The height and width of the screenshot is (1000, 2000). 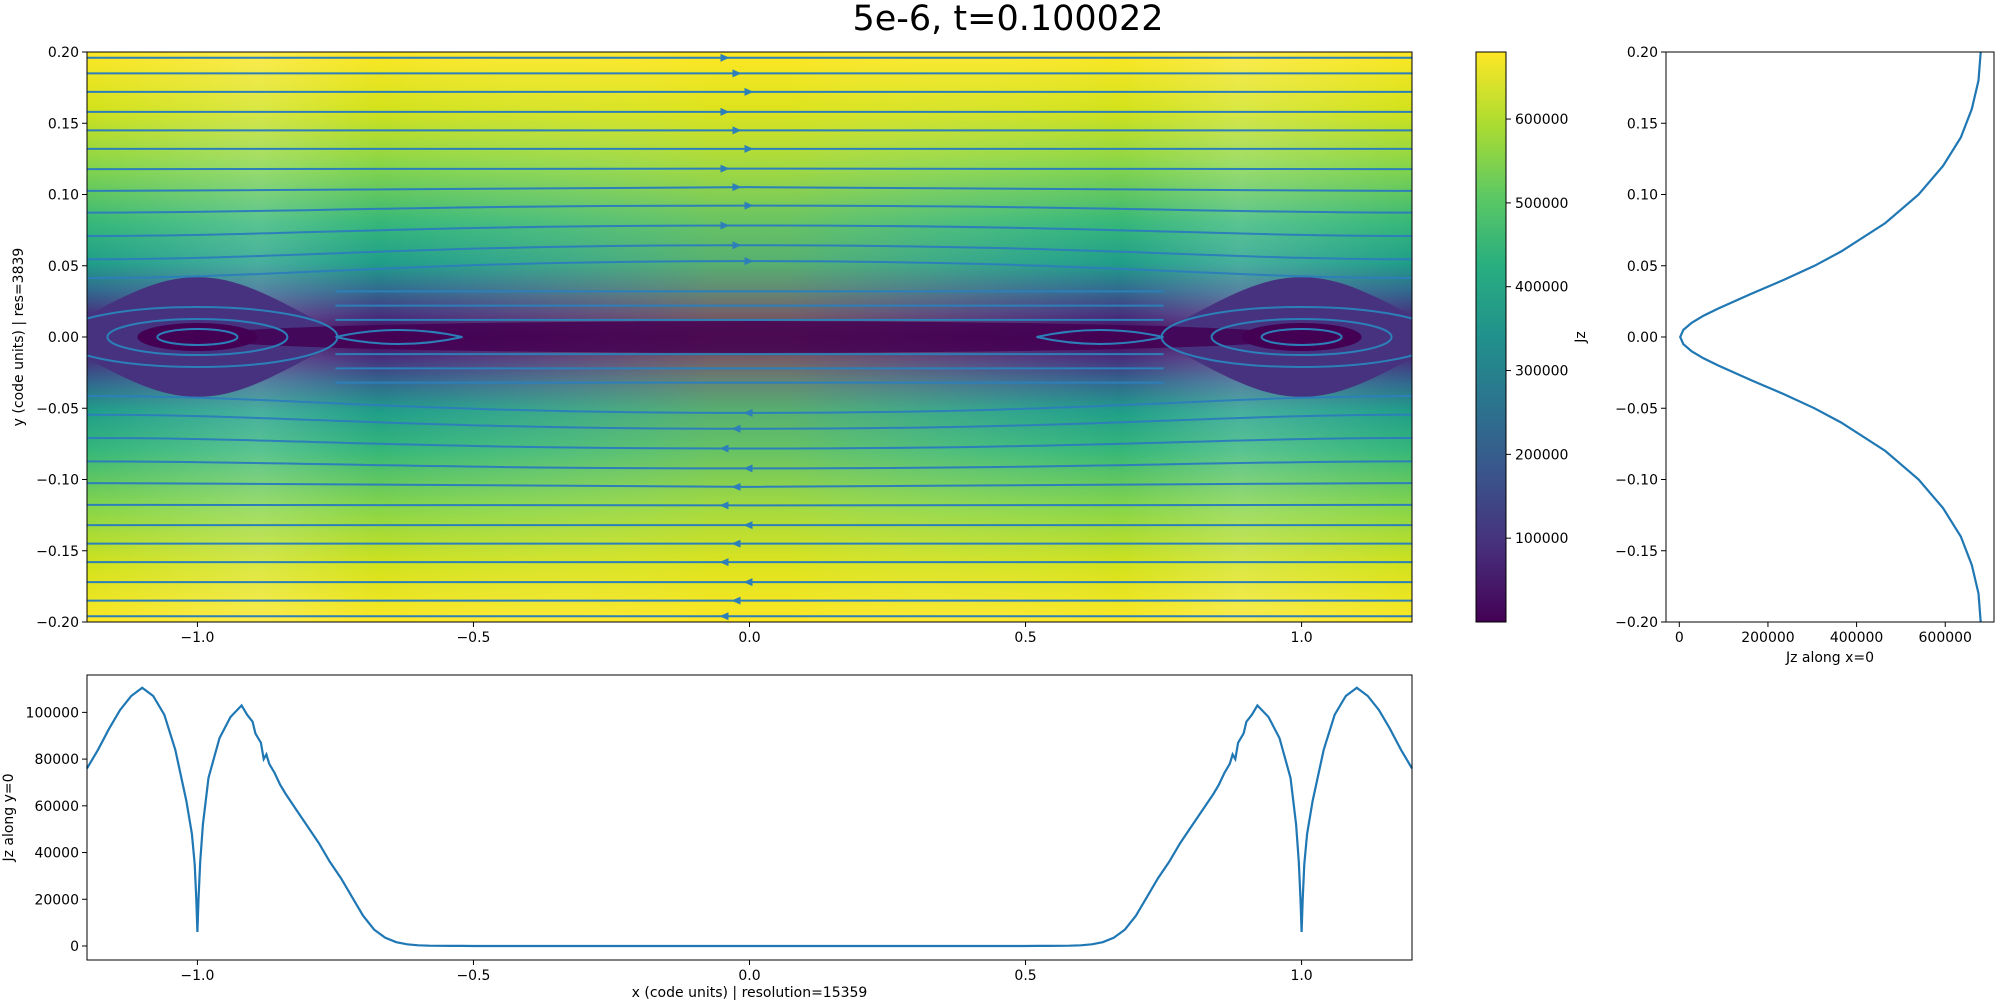 What do you see at coordinates (1541, 539) in the screenshot?
I see `colorbar-tick-label: 100000` at bounding box center [1541, 539].